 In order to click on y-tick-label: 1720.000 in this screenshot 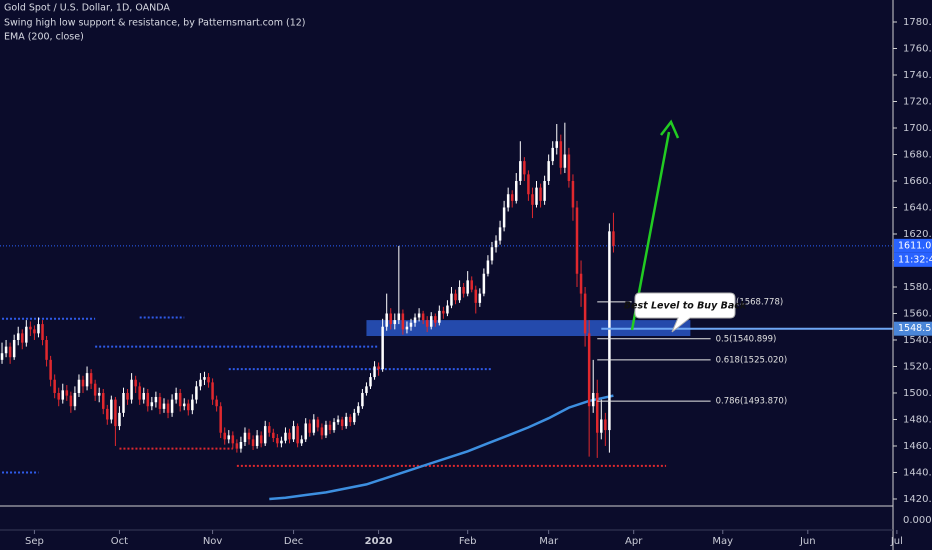, I will do `click(917, 101)`.